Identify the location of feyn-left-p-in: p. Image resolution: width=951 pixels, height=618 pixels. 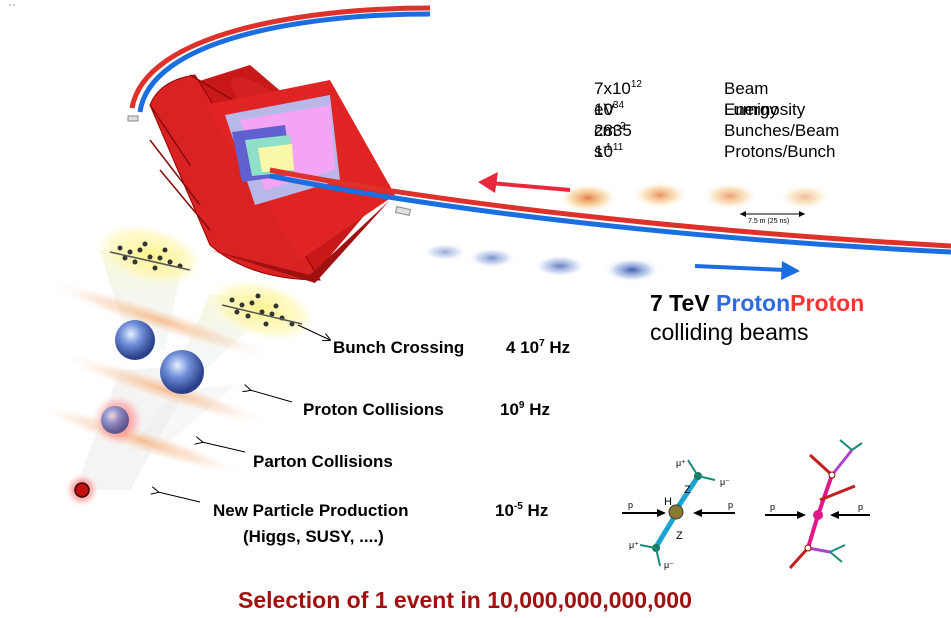
(631, 505).